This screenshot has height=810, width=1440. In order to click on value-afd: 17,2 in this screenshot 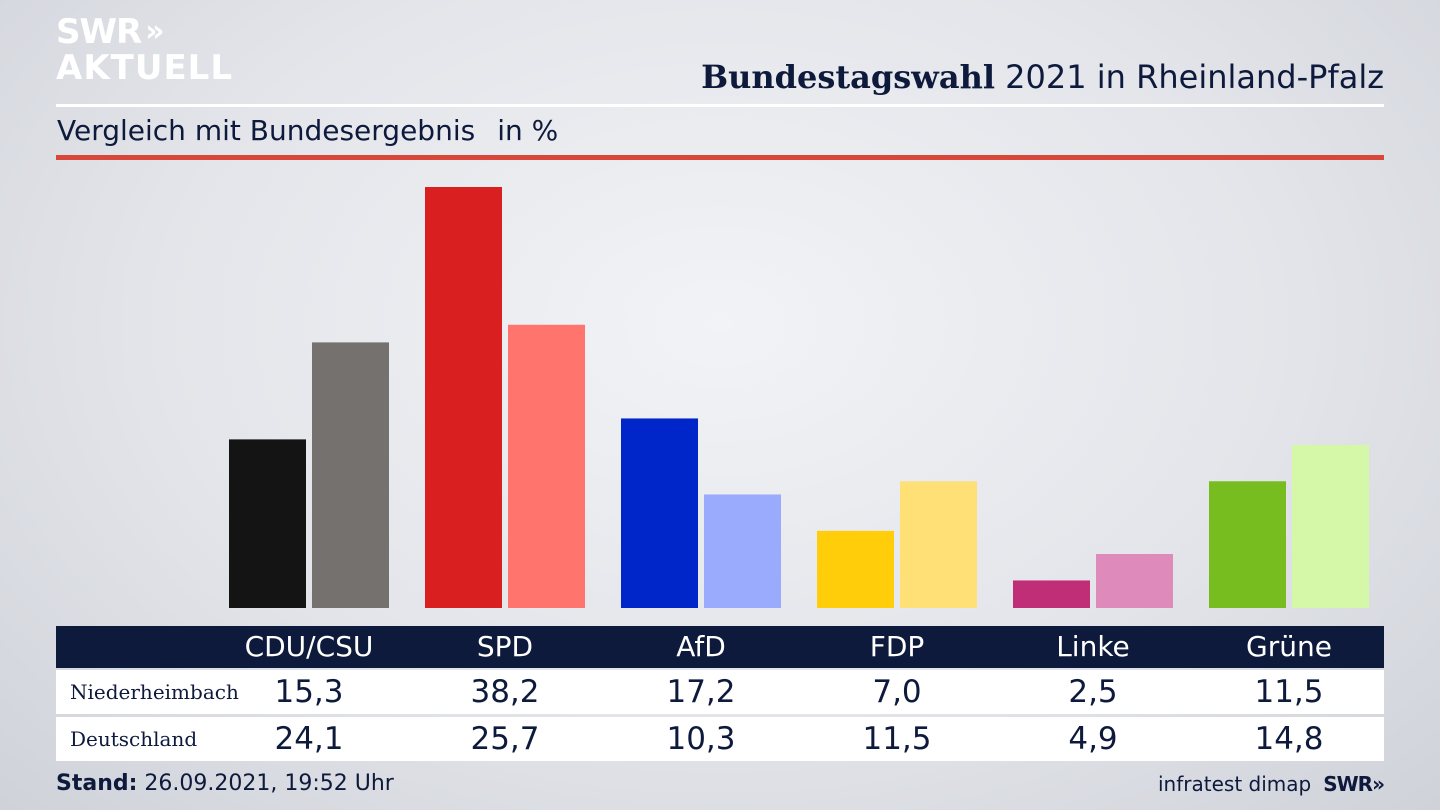, I will do `click(701, 692)`.